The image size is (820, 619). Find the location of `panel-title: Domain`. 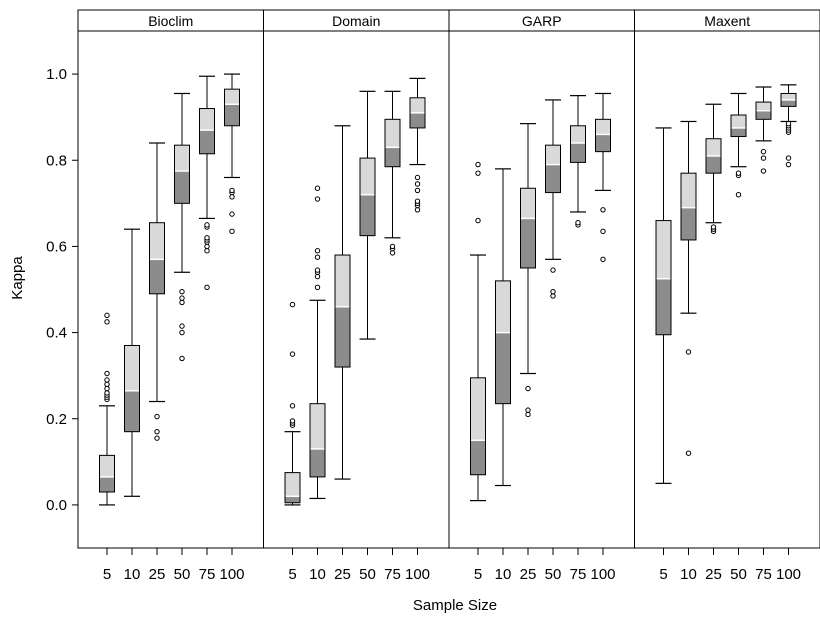

panel-title: Domain is located at coordinates (356, 21).